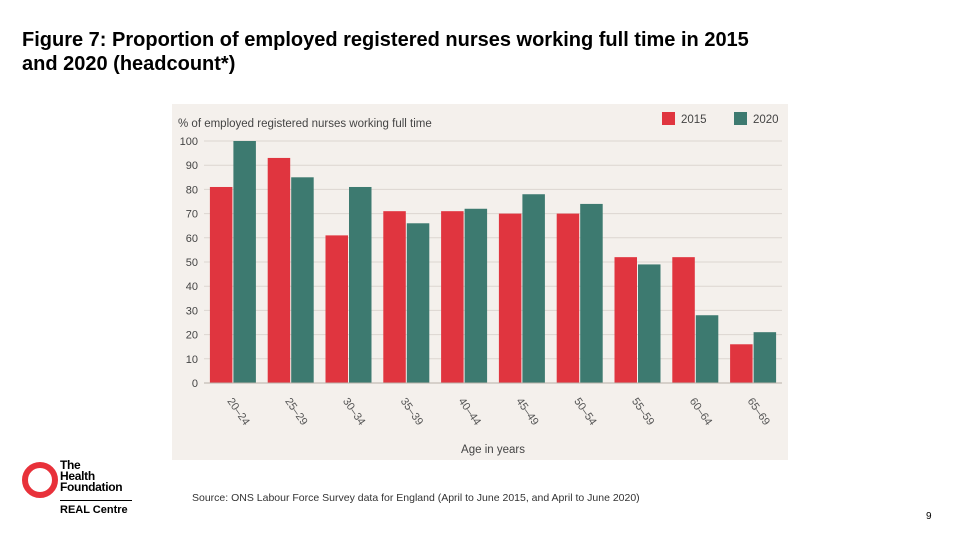 Image resolution: width=960 pixels, height=540 pixels. Describe the element at coordinates (526, 412) in the screenshot. I see `x-tick-label: 45–49` at that location.